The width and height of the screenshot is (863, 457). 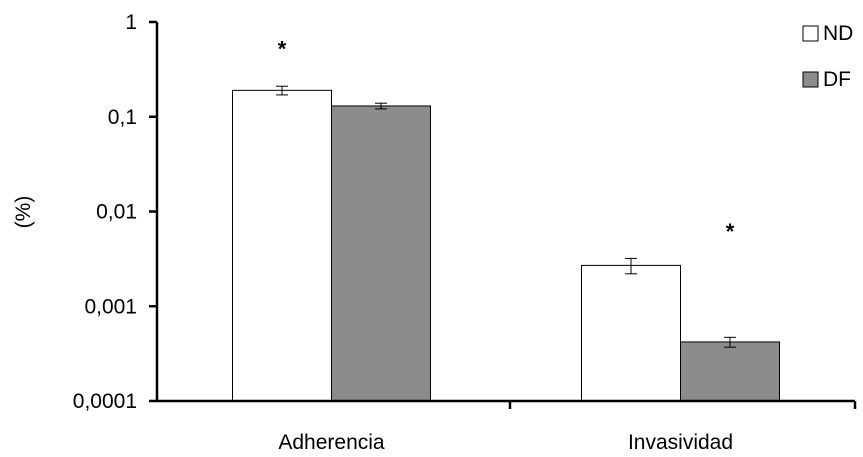 What do you see at coordinates (810, 79) in the screenshot?
I see `legend-swatch-df` at bounding box center [810, 79].